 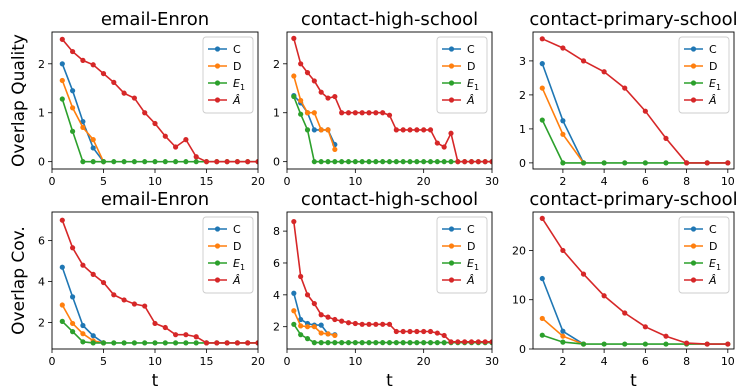 What do you see at coordinates (686, 361) in the screenshot?
I see `x-tick-label: 8` at bounding box center [686, 361].